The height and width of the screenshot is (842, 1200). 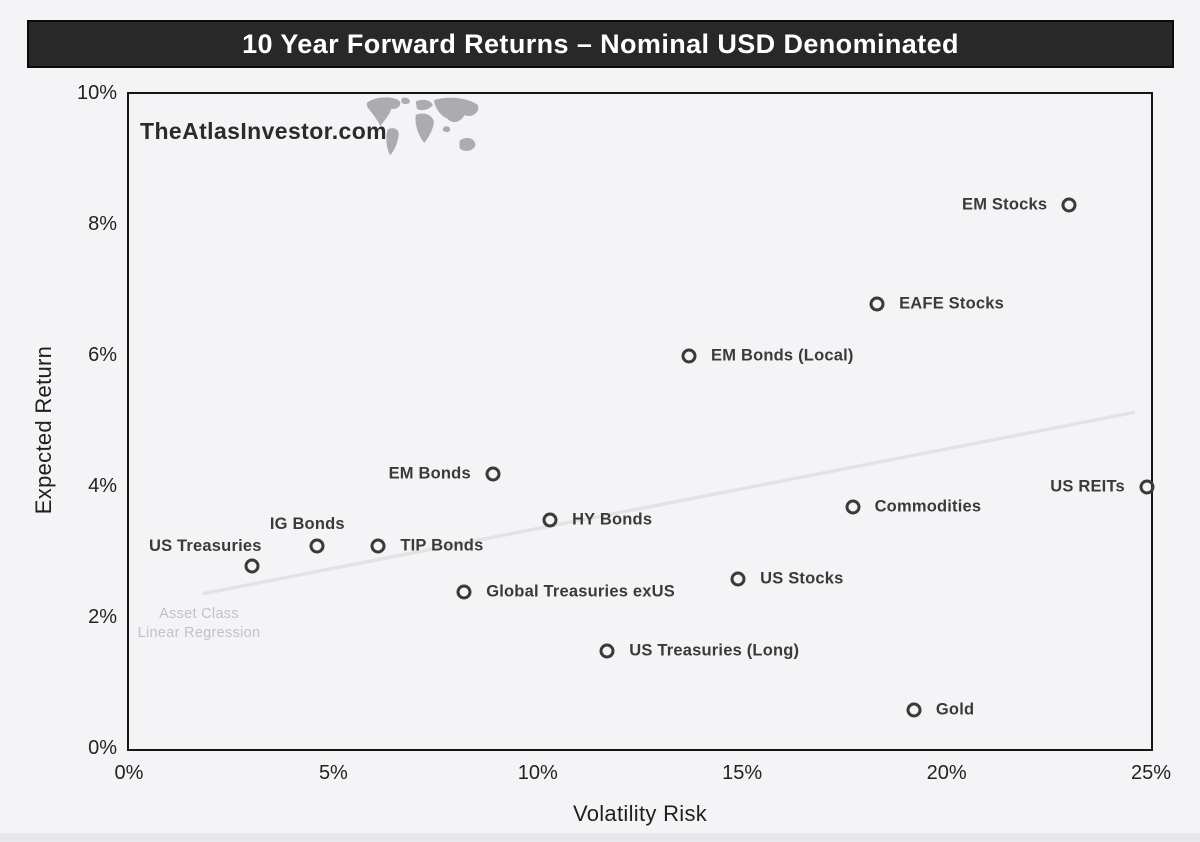 I want to click on point-label: EM Bonds, so click(x=429, y=473).